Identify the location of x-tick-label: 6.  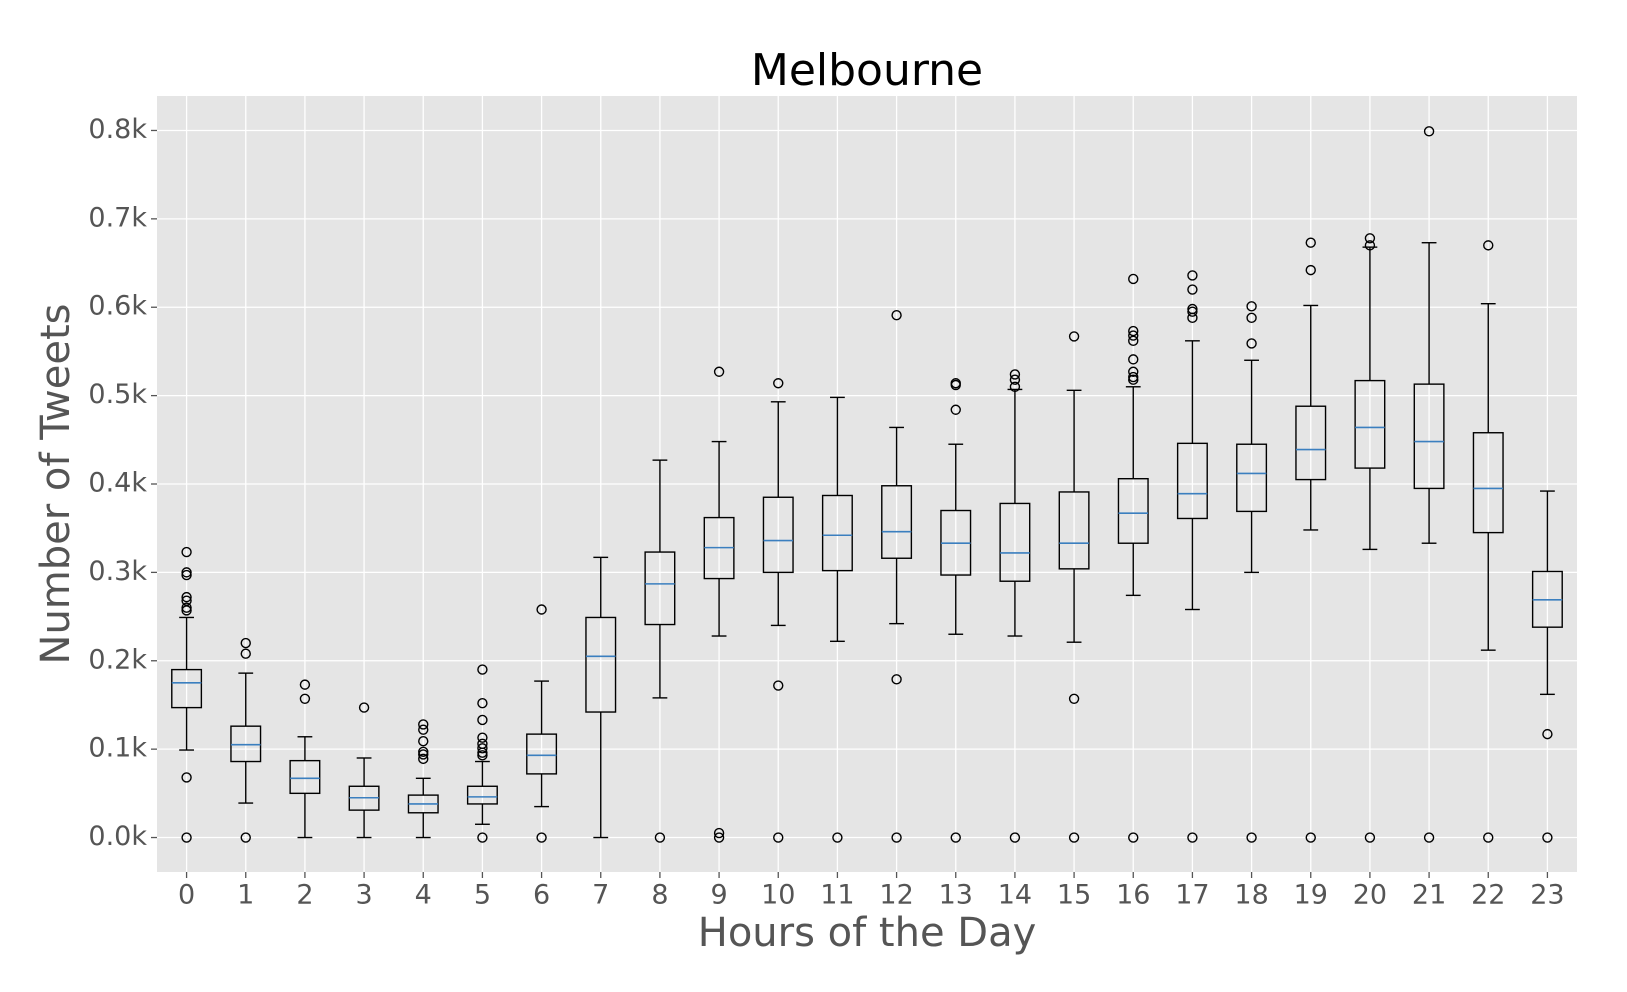
(541, 895).